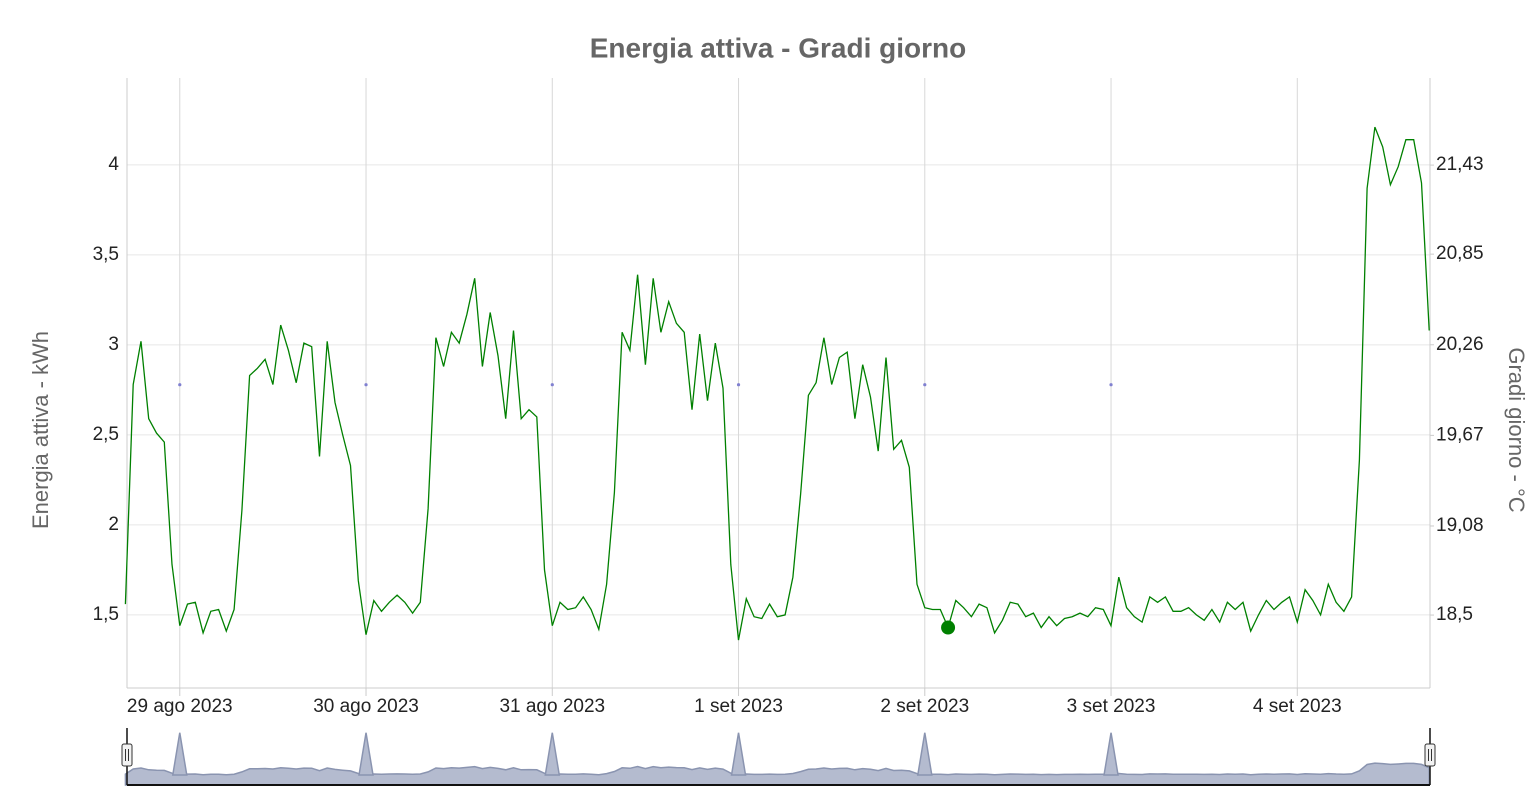 Image resolution: width=1538 pixels, height=803 pixels. What do you see at coordinates (106, 434) in the screenshot?
I see `y-tick-label: 2,5` at bounding box center [106, 434].